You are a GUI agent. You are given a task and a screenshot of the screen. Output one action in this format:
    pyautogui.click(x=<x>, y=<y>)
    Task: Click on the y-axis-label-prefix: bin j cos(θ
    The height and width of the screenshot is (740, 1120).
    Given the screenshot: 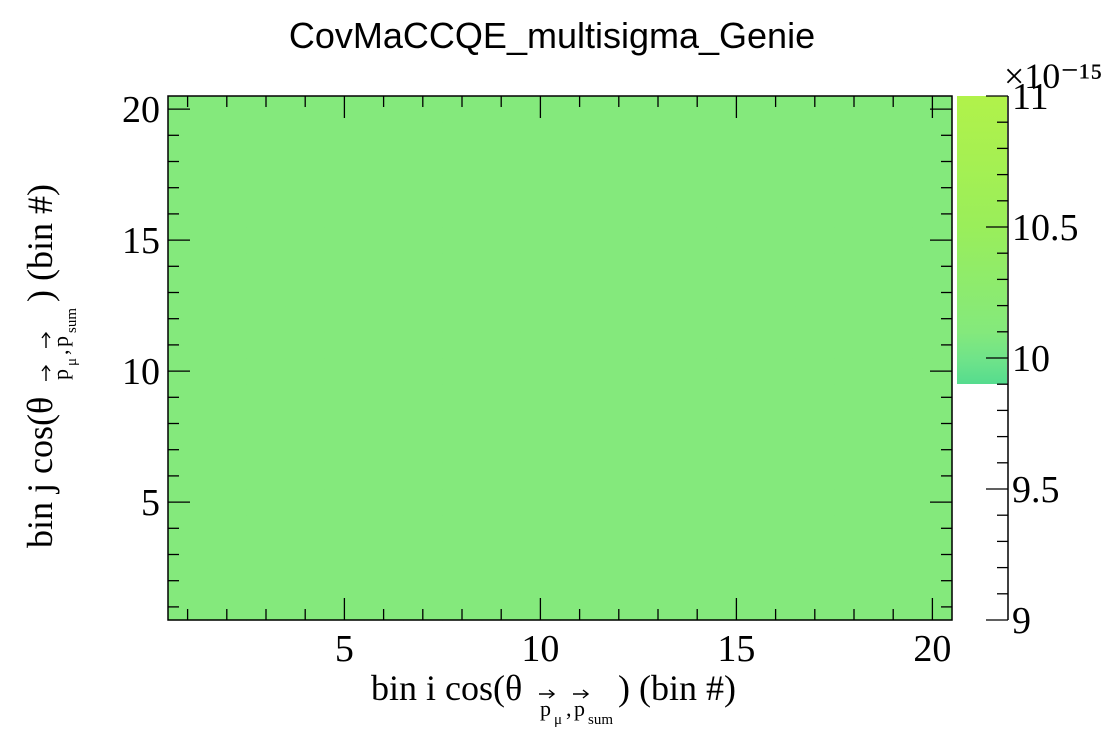 What is the action you would take?
    pyautogui.click(x=40, y=472)
    